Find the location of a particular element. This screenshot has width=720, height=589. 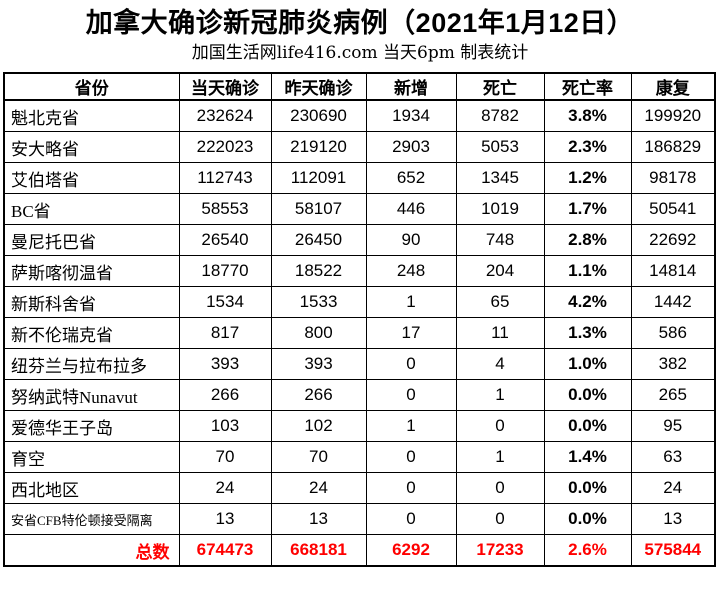

cell-province: 曼尼托巴省 is located at coordinates (91, 240).